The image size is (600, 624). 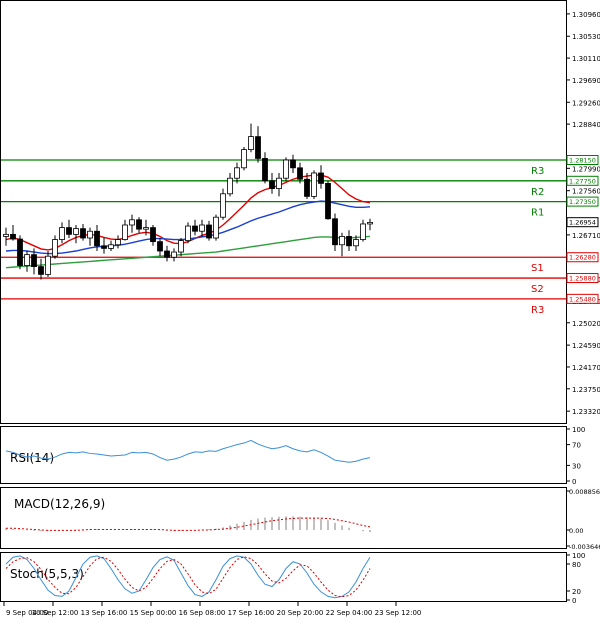 I want to click on price-tick-label: 1.24170, so click(x=586, y=368).